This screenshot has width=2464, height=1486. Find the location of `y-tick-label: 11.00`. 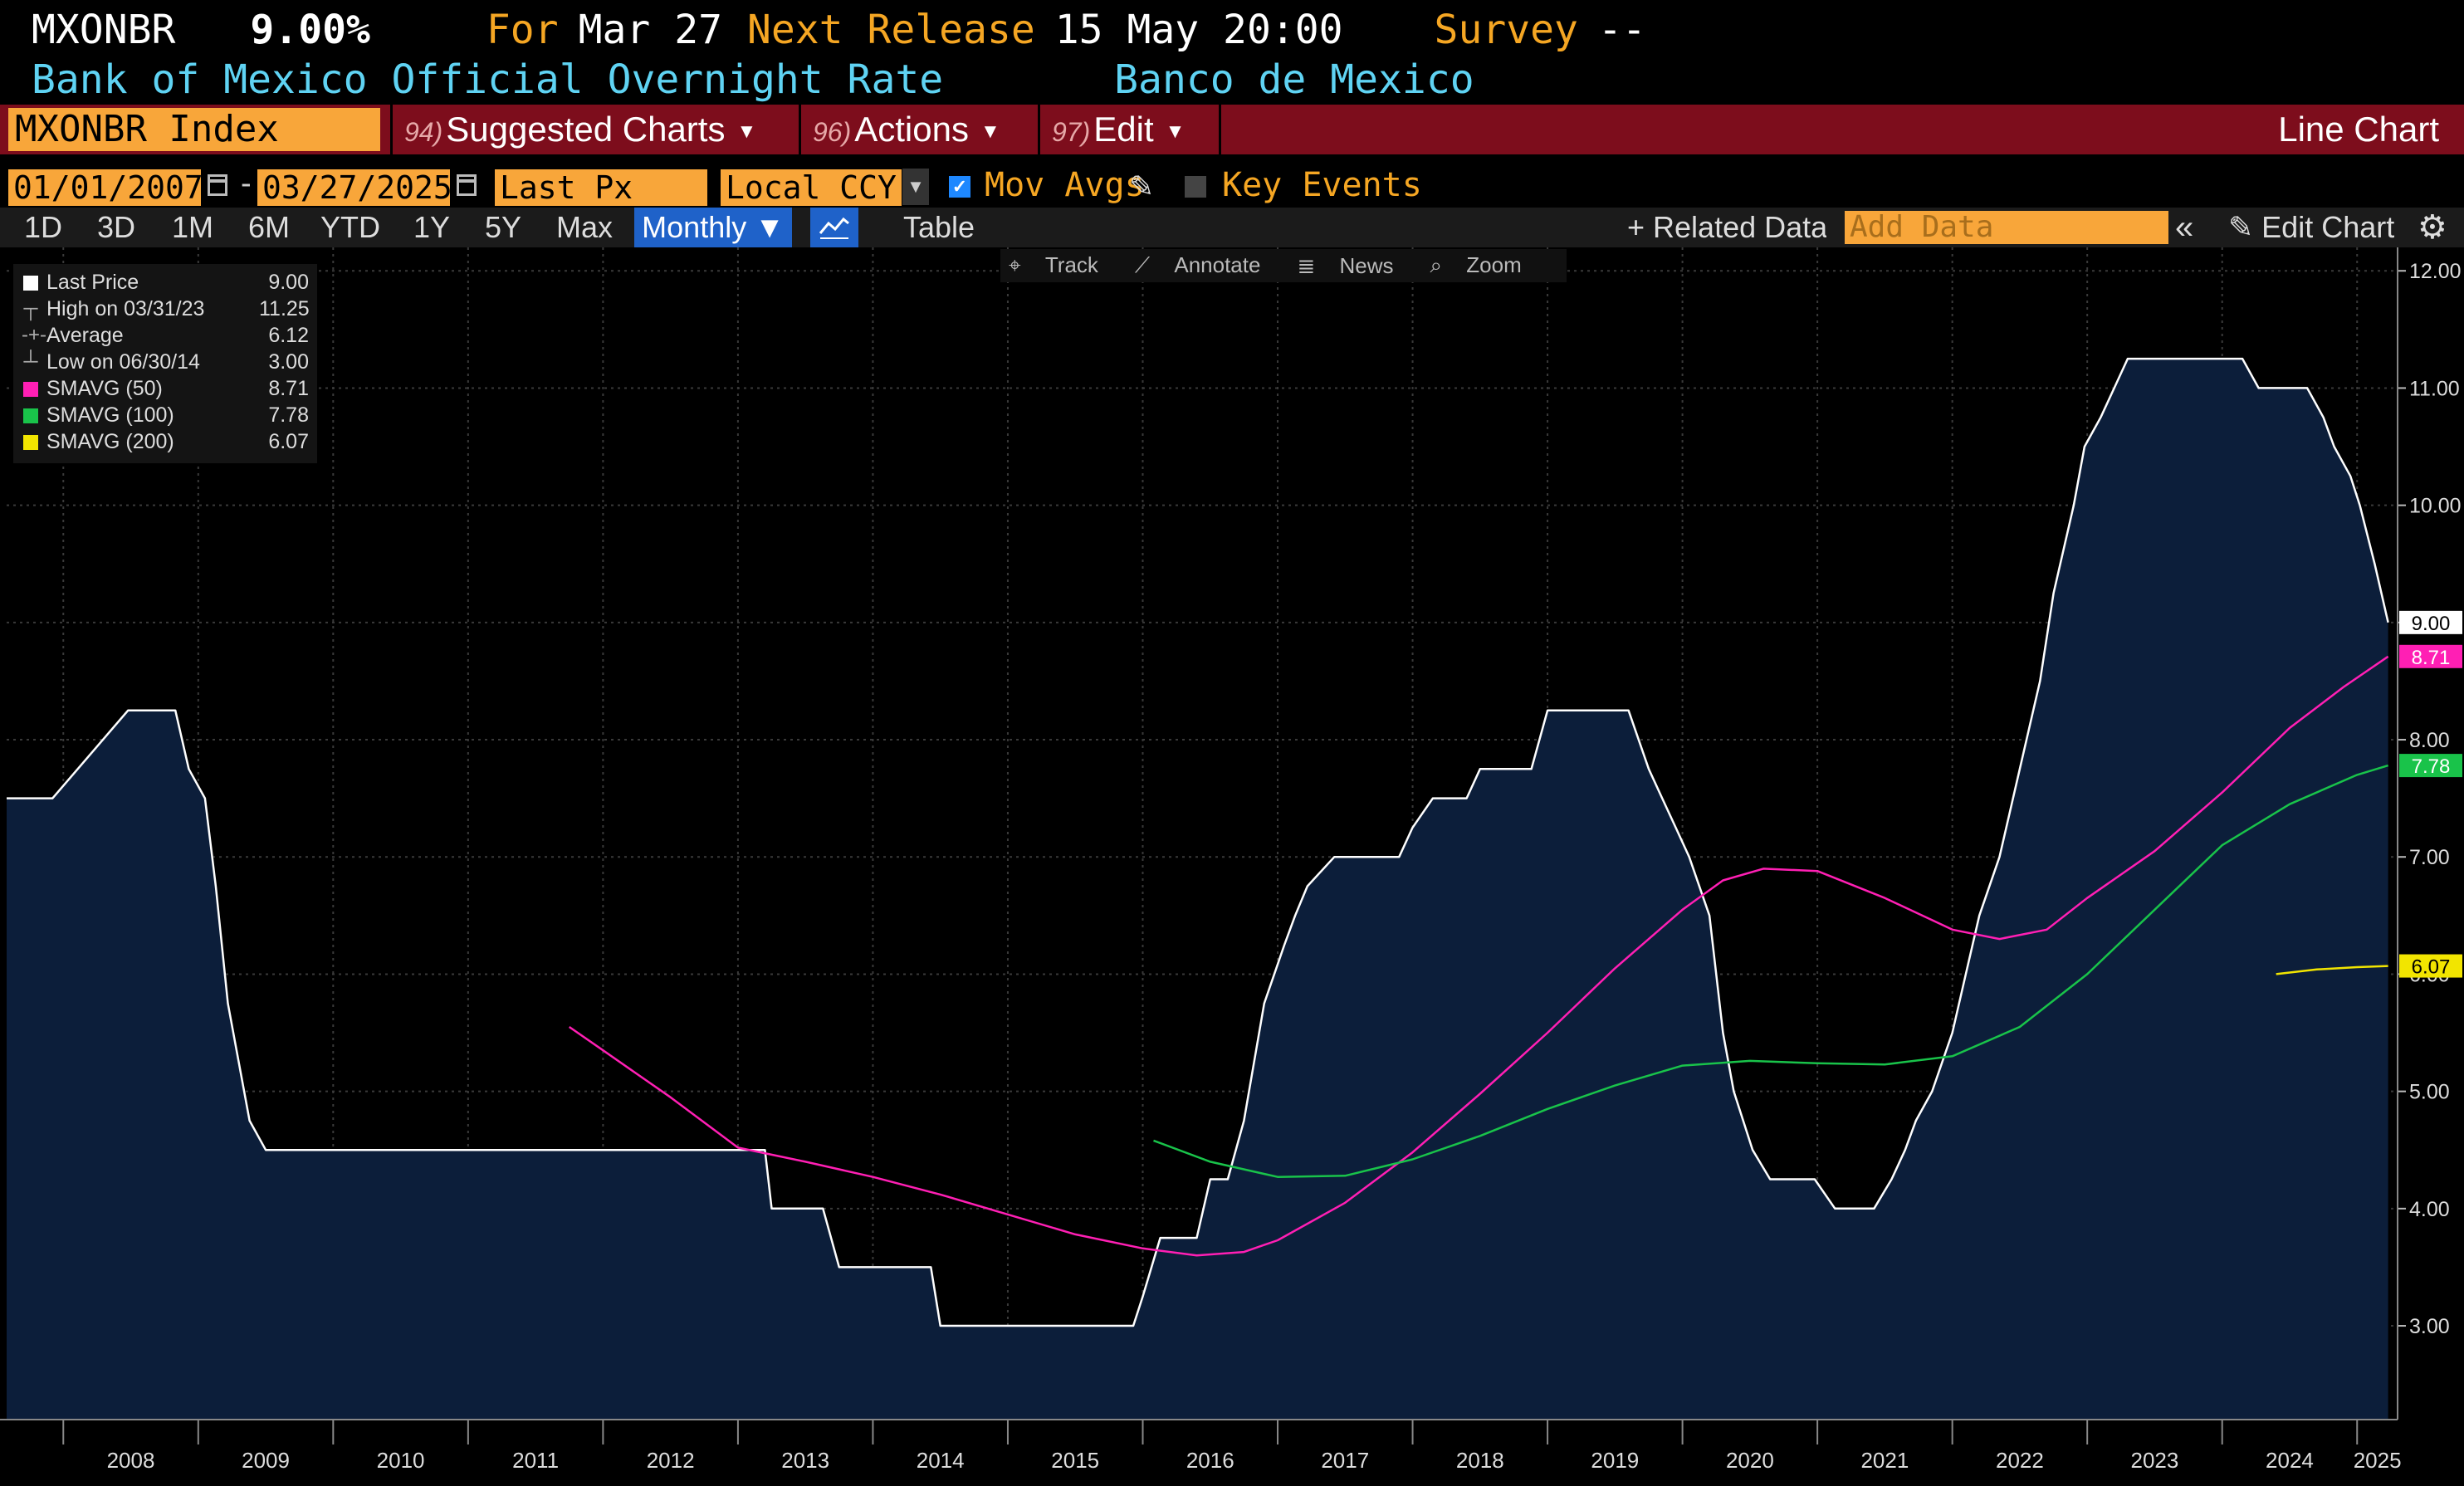

y-tick-label: 11.00 is located at coordinates (2434, 388).